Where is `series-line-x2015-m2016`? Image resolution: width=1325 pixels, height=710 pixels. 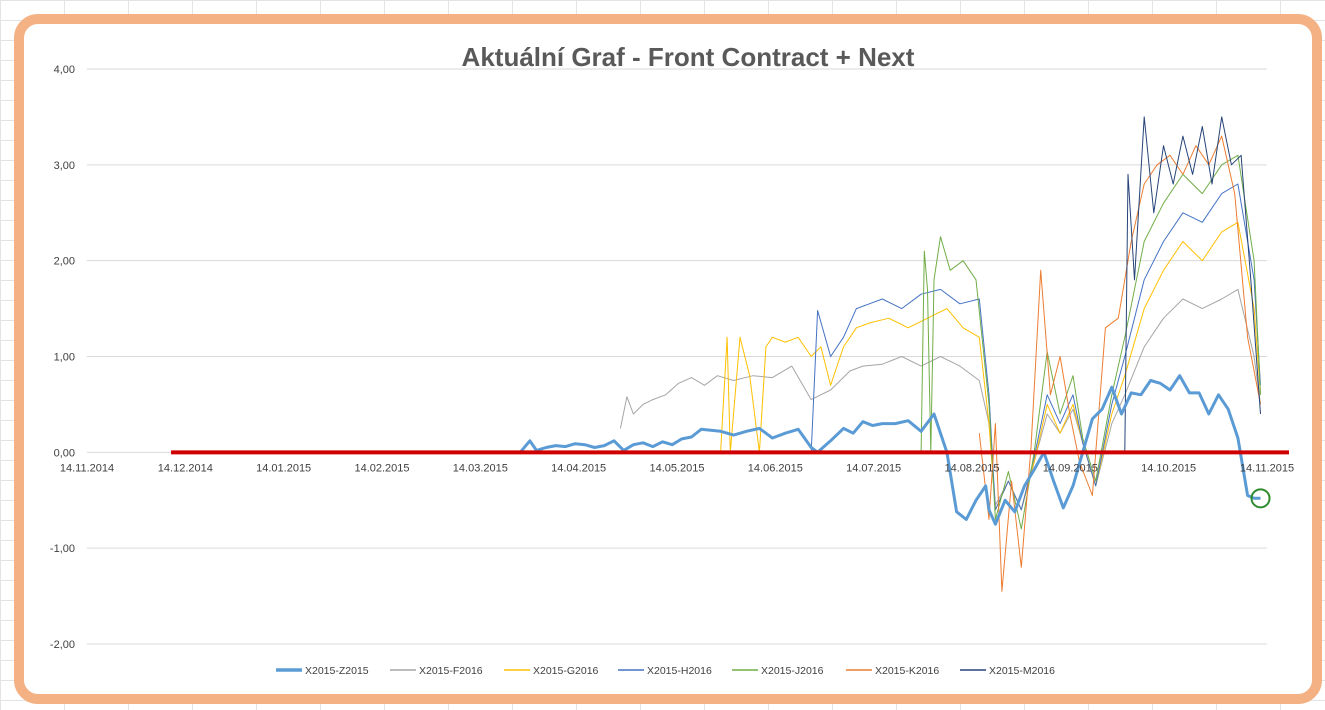
series-line-x2015-m2016 is located at coordinates (1192, 284).